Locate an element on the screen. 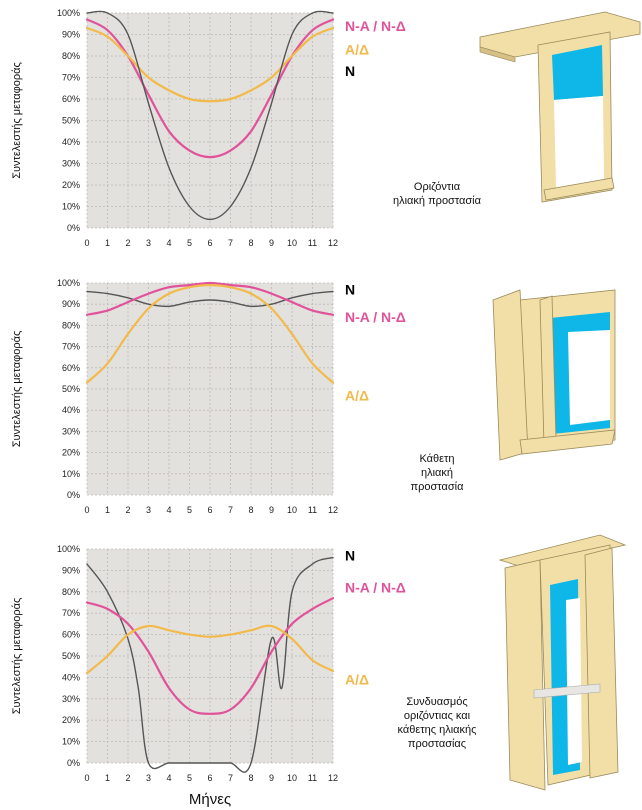 The height and width of the screenshot is (810, 642). left-fin is located at coordinates (525, 675).